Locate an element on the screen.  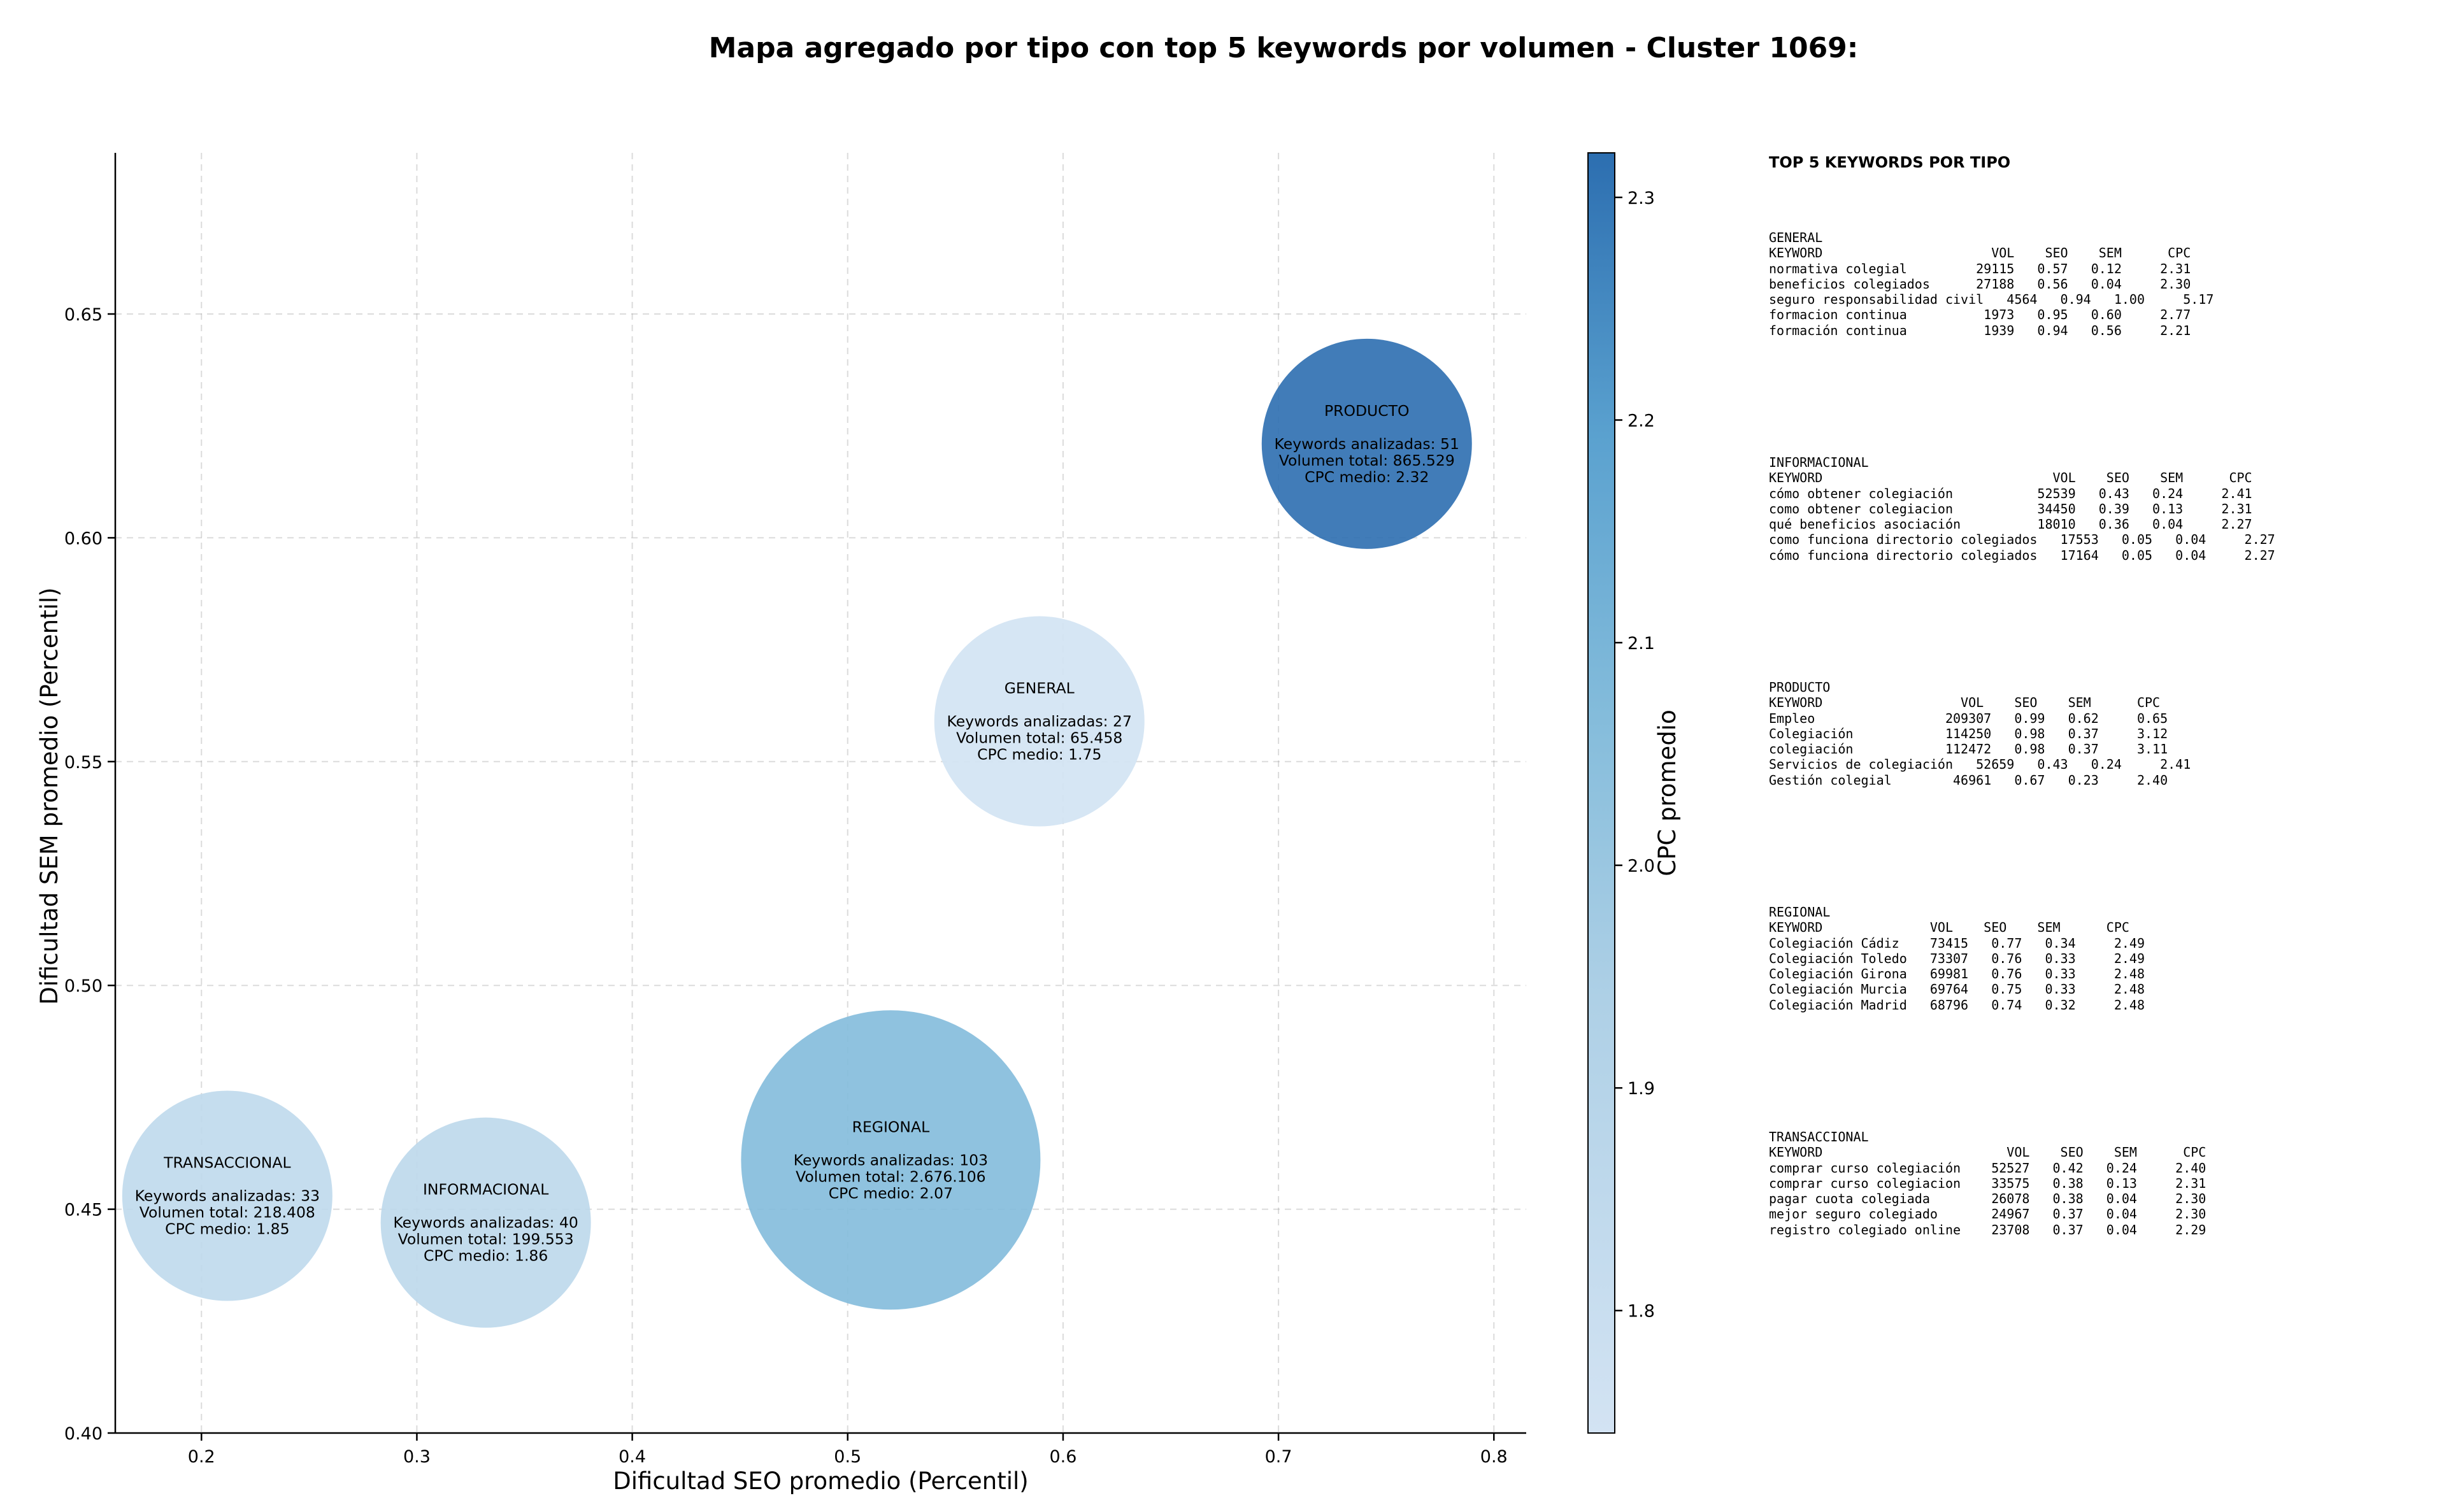
y-tick-label: 0.40 is located at coordinates (84, 1434).